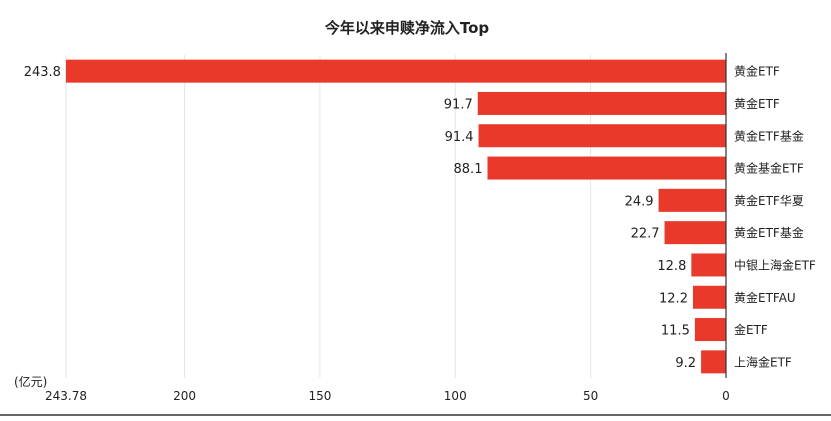 The height and width of the screenshot is (421, 831). I want to click on data-label: 91.4, so click(459, 137).